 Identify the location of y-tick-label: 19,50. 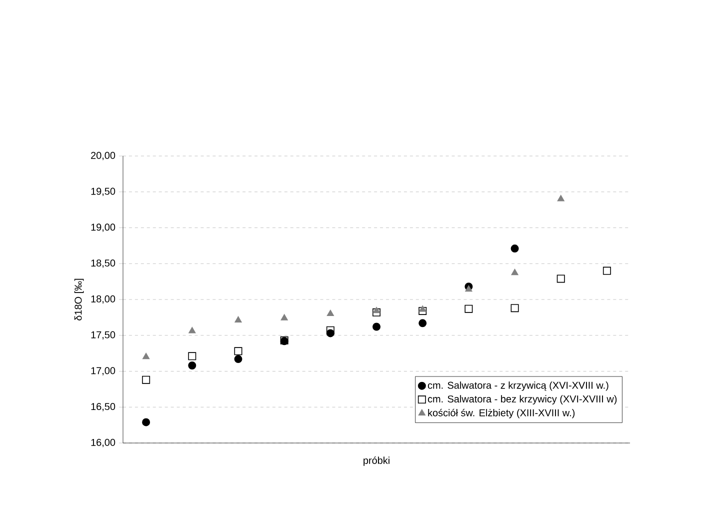
(103, 192).